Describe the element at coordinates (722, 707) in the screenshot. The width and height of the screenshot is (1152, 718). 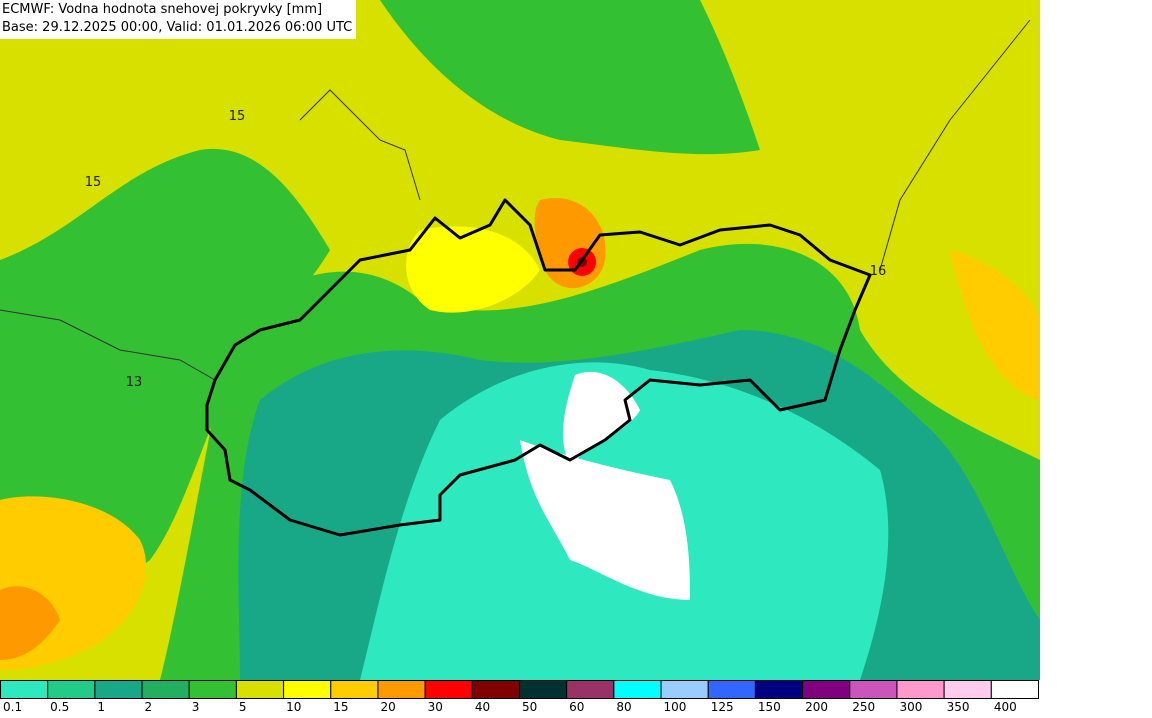
I see `legend-label: 125` at that location.